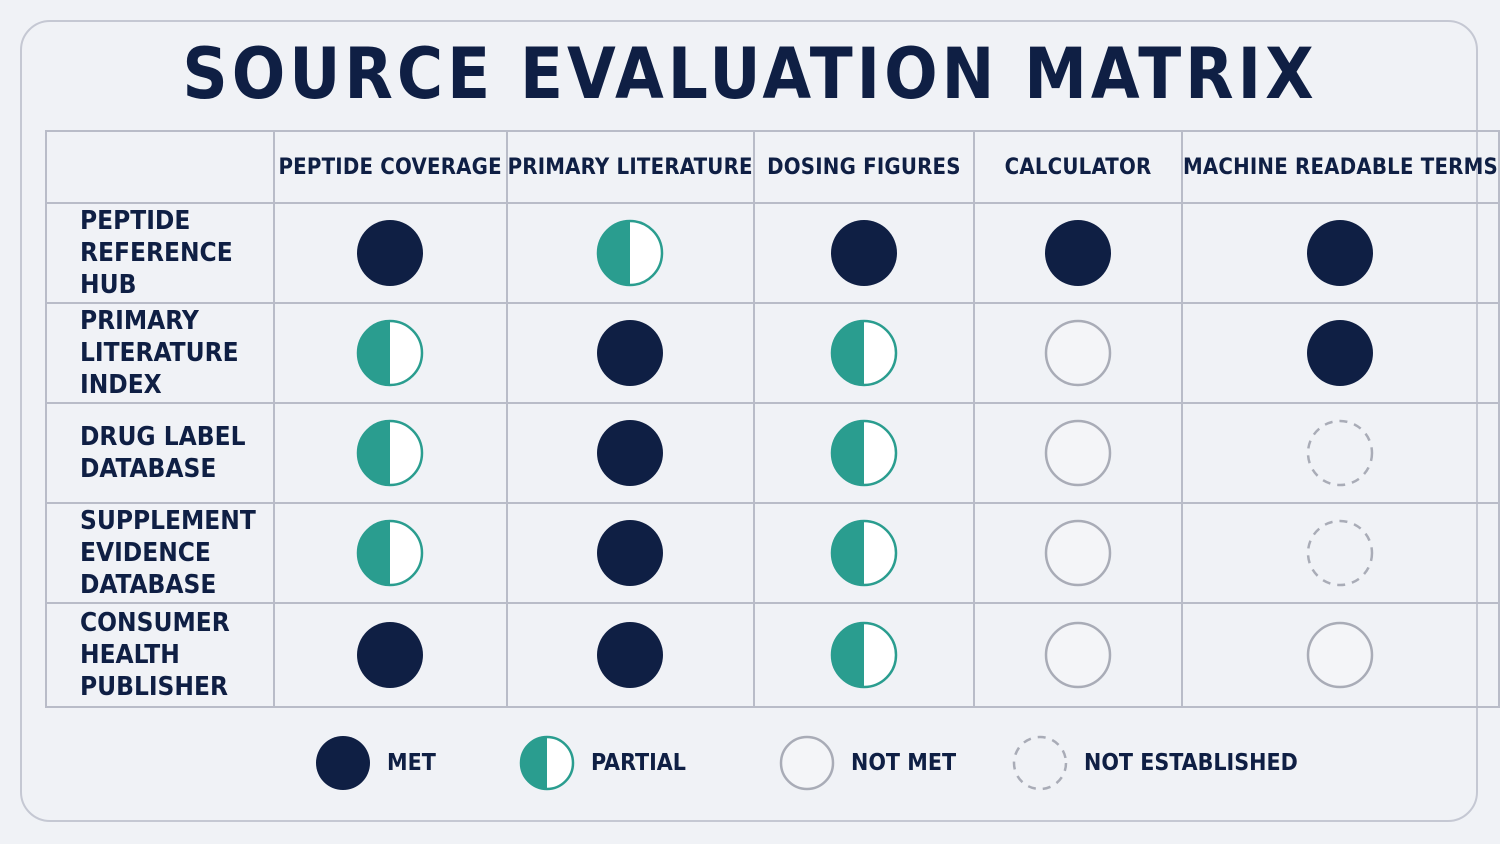  What do you see at coordinates (160, 167) in the screenshot?
I see `corner-cell` at bounding box center [160, 167].